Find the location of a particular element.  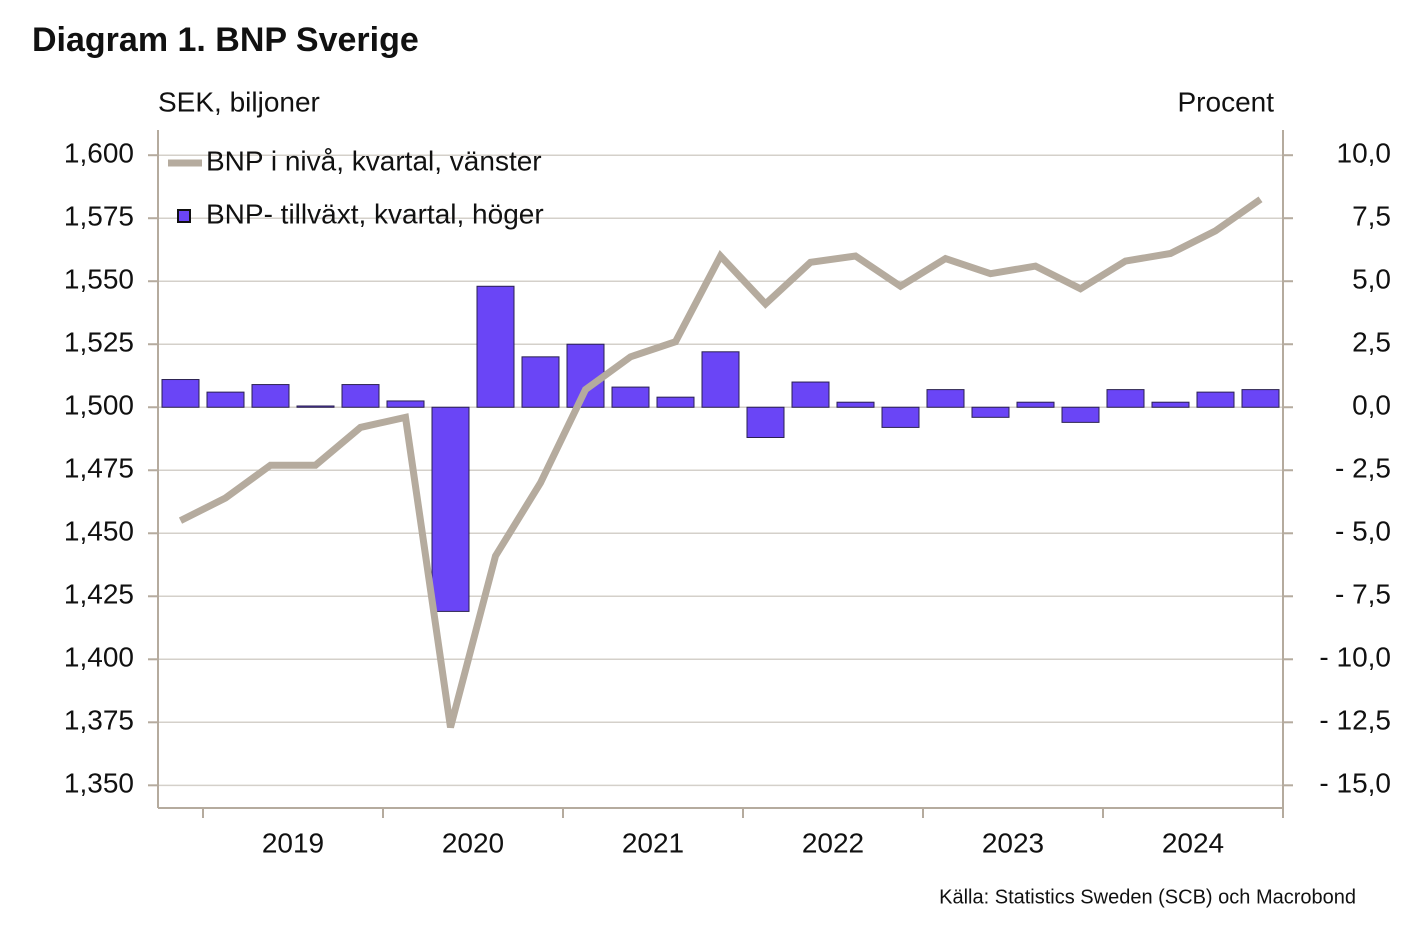

y-tick-label: 1,550 is located at coordinates (99, 279).